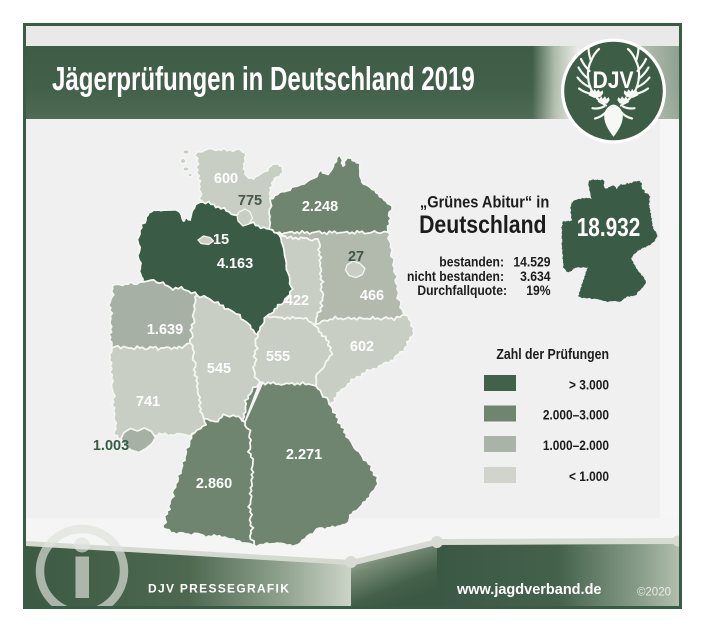 This screenshot has height=631, width=704. I want to click on svg-text: 555, so click(278, 357).